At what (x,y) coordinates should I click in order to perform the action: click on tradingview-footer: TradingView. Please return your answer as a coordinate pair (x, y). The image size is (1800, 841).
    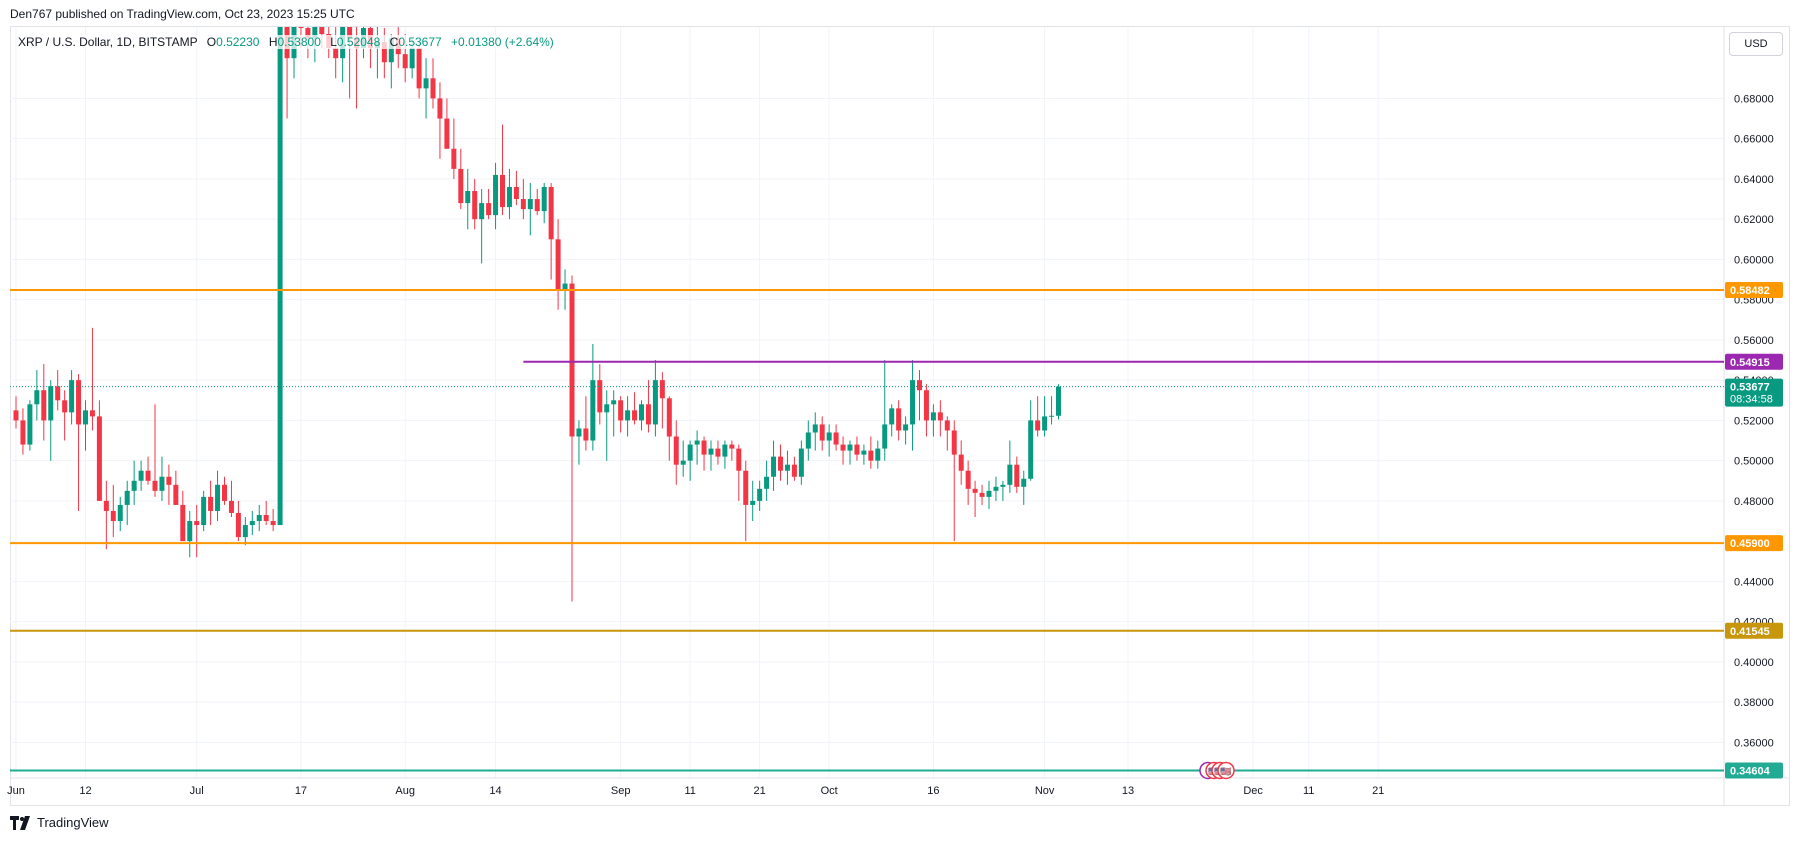
    Looking at the image, I should click on (59, 822).